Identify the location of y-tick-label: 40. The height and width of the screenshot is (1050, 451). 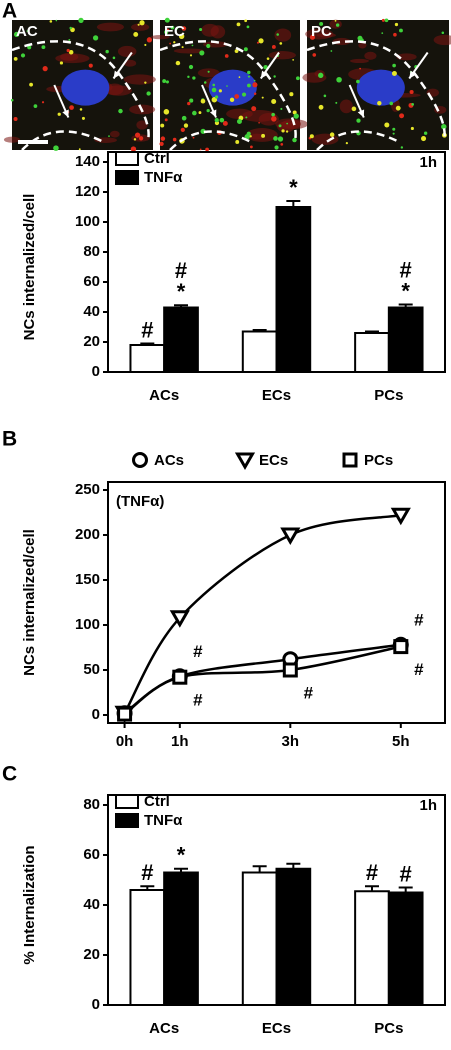
(91, 311).